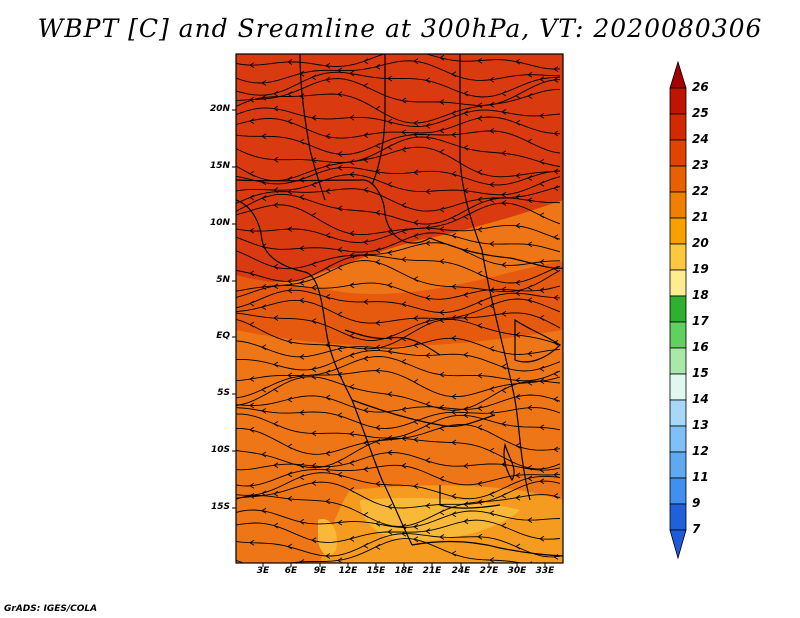  Describe the element at coordinates (404, 571) in the screenshot. I see `longitude-label: 18E` at that location.